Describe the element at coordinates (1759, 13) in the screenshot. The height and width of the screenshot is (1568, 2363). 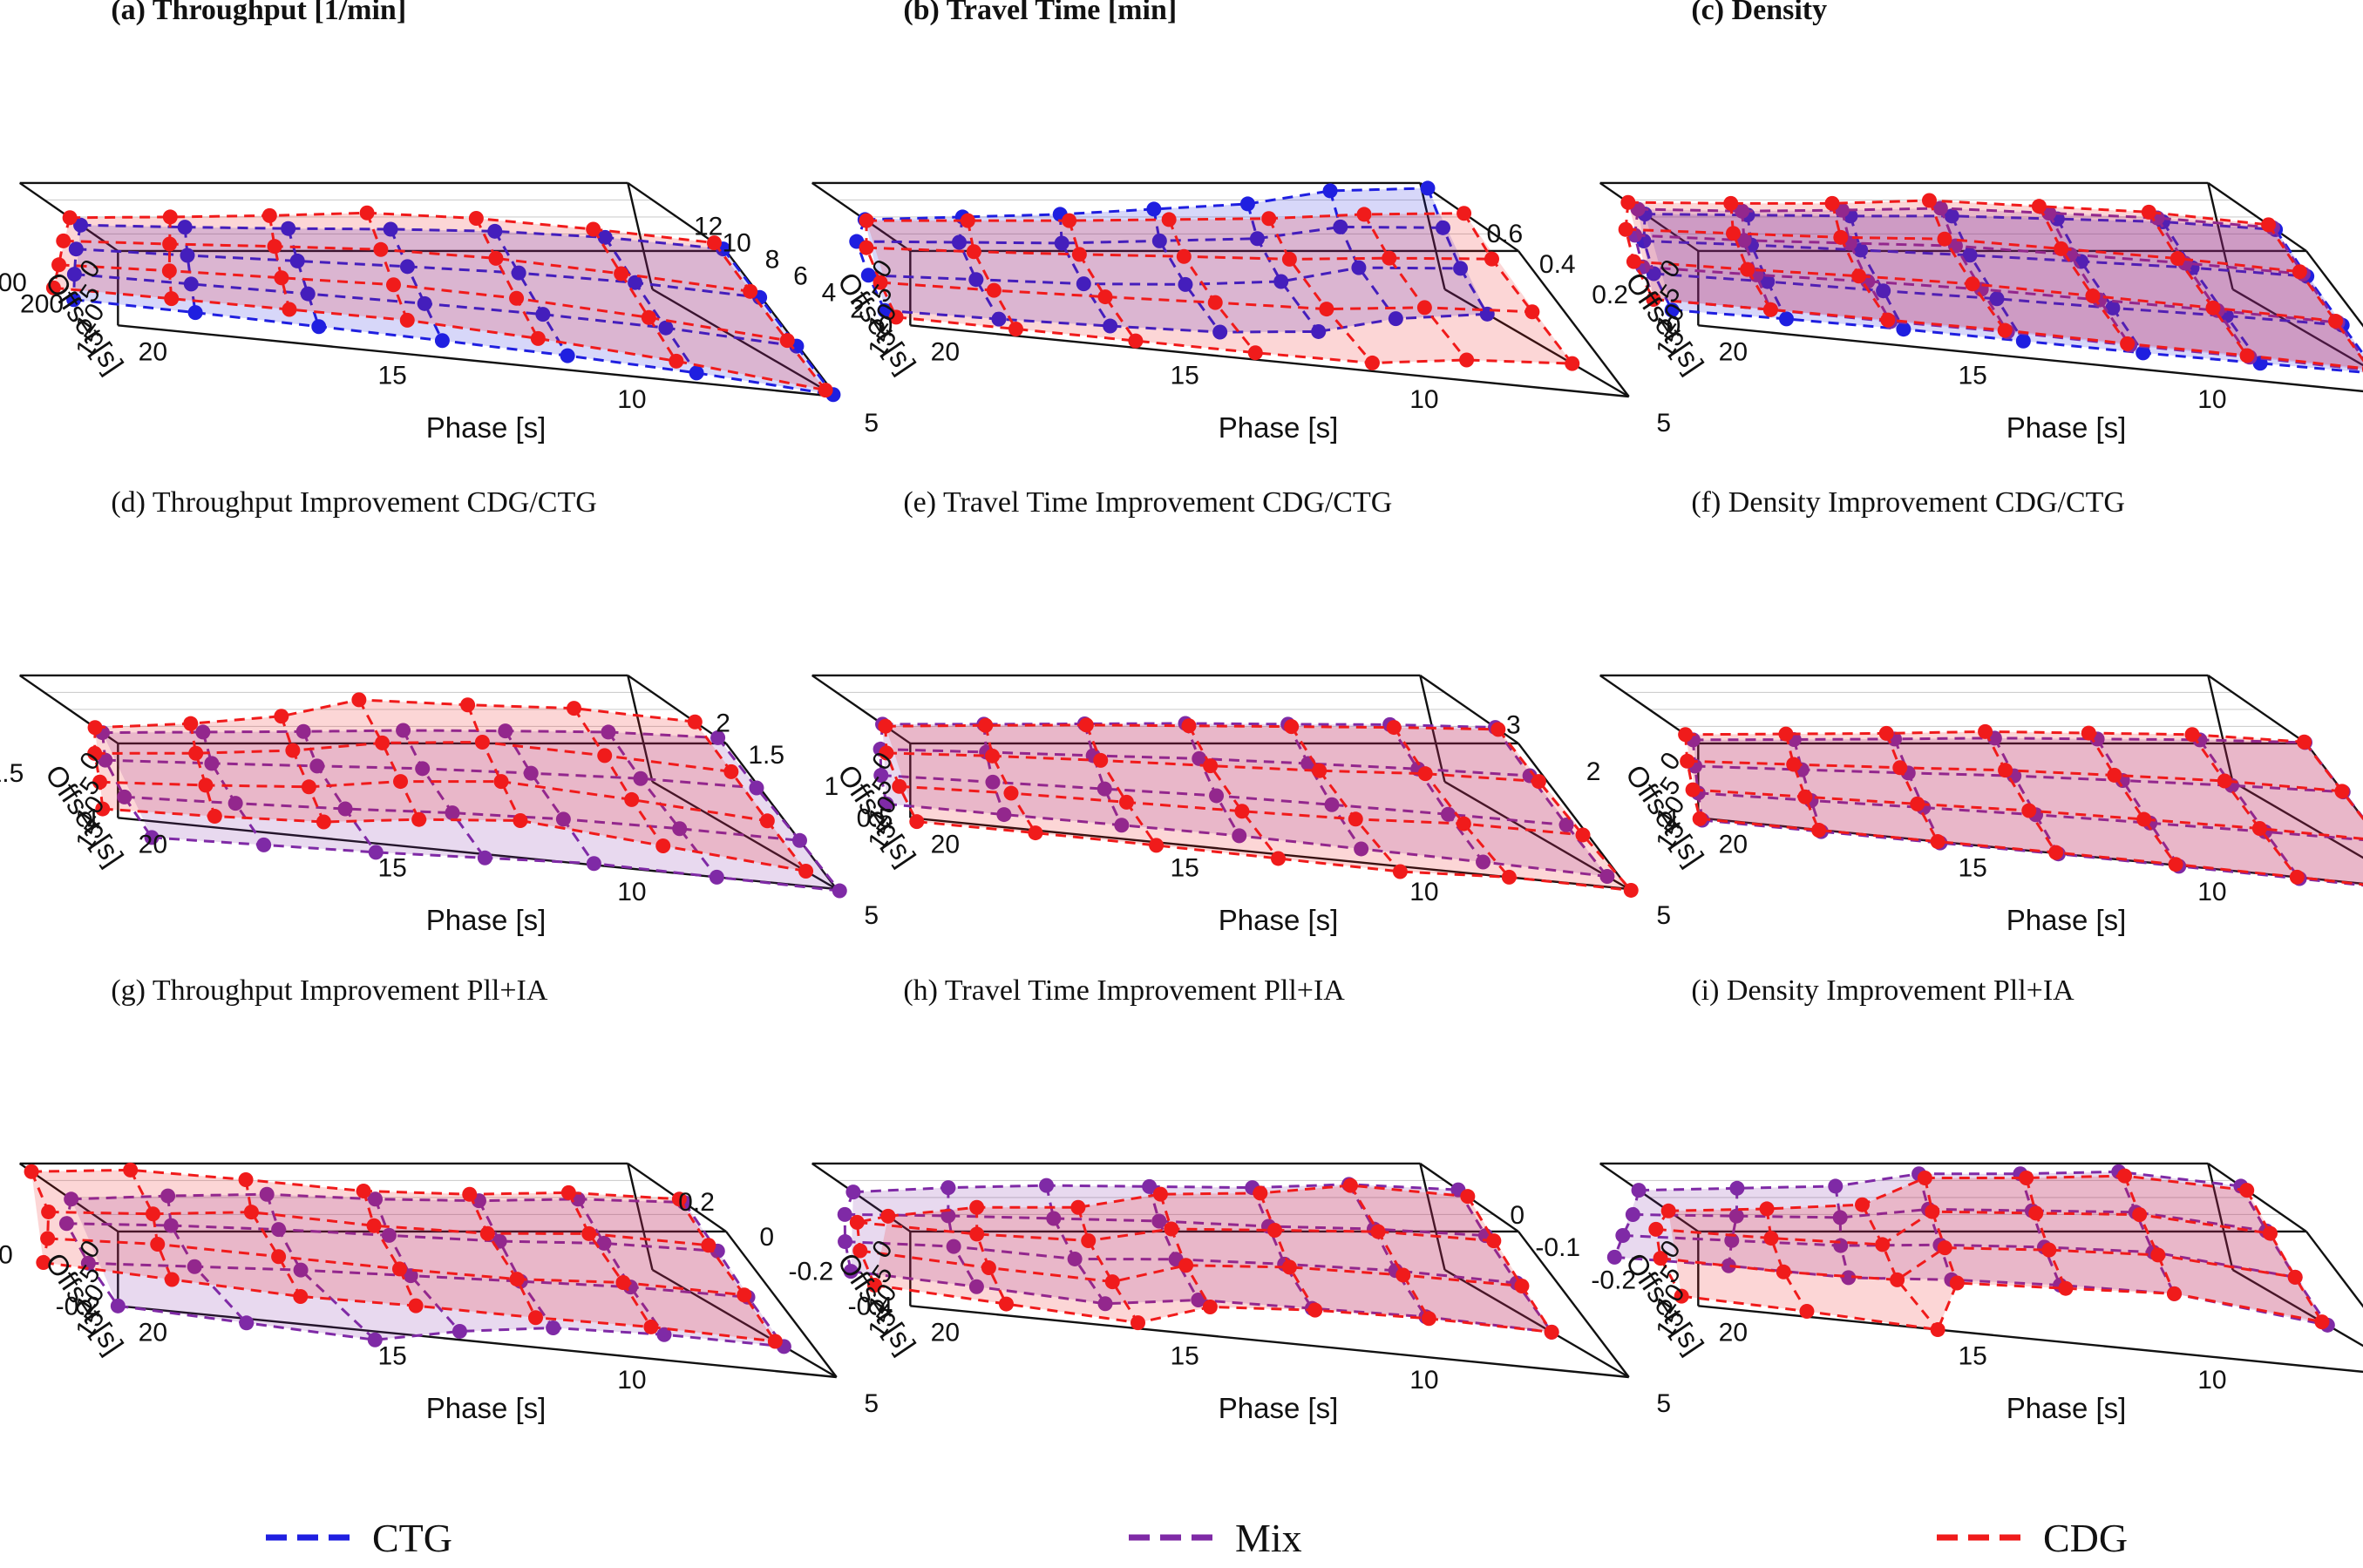
I see `chart-title: (c) Density` at that location.